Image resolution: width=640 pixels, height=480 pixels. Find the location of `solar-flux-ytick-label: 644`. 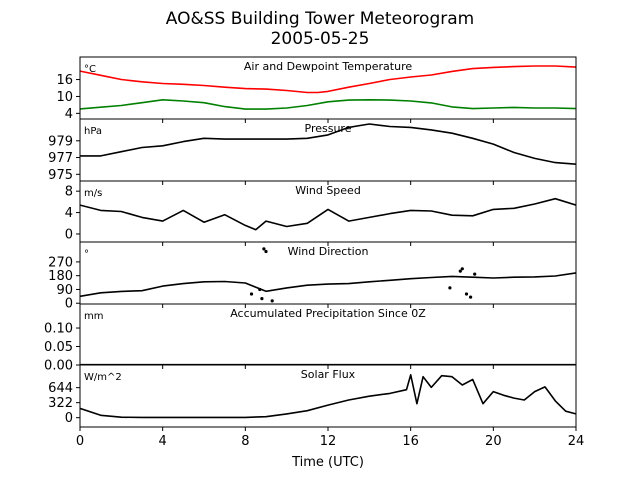

solar-flux-ytick-label: 644 is located at coordinates (60, 388).